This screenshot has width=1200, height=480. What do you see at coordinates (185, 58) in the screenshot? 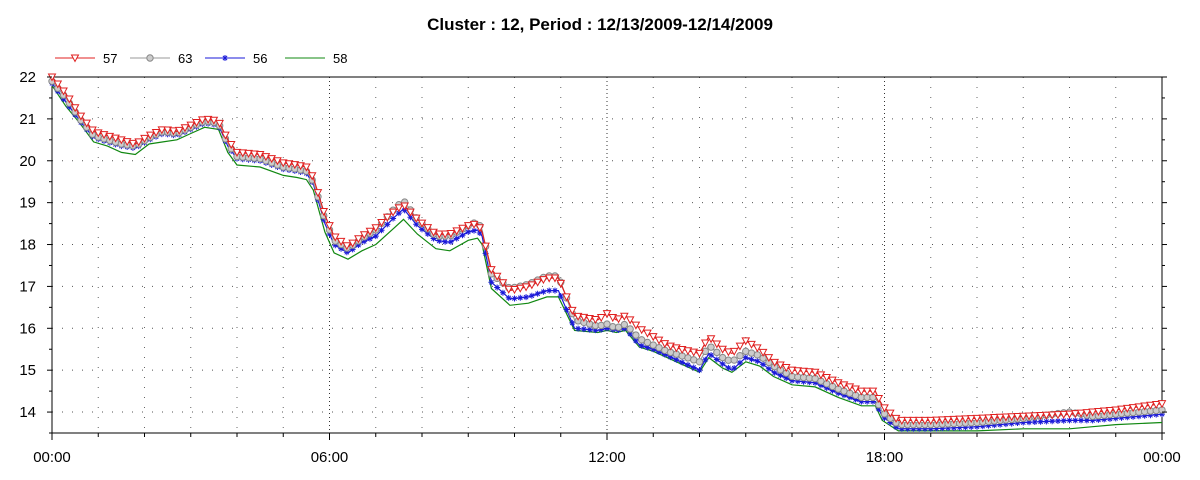
I see `legend-label-63: 63` at bounding box center [185, 58].